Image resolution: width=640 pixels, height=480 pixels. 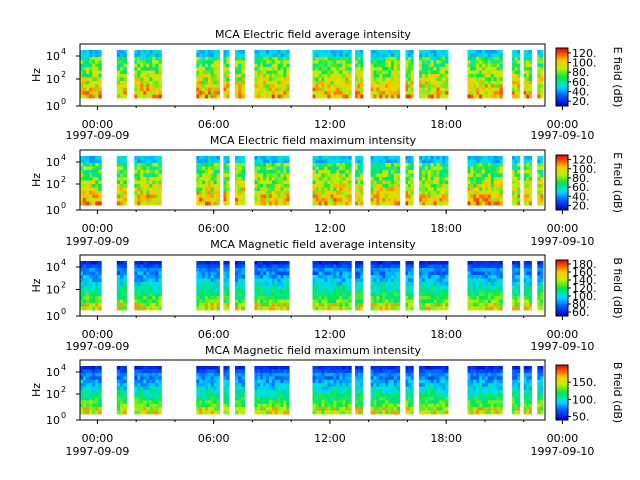 What do you see at coordinates (446, 334) in the screenshot?
I see `x-tick-label: 18:00` at bounding box center [446, 334].